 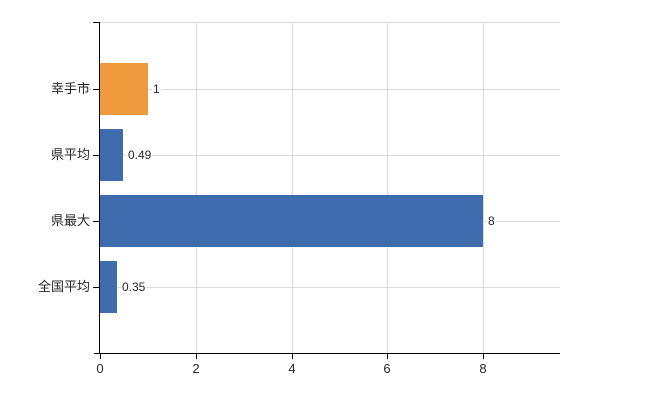 What do you see at coordinates (140, 155) in the screenshot?
I see `bar-value-label: 0.49` at bounding box center [140, 155].